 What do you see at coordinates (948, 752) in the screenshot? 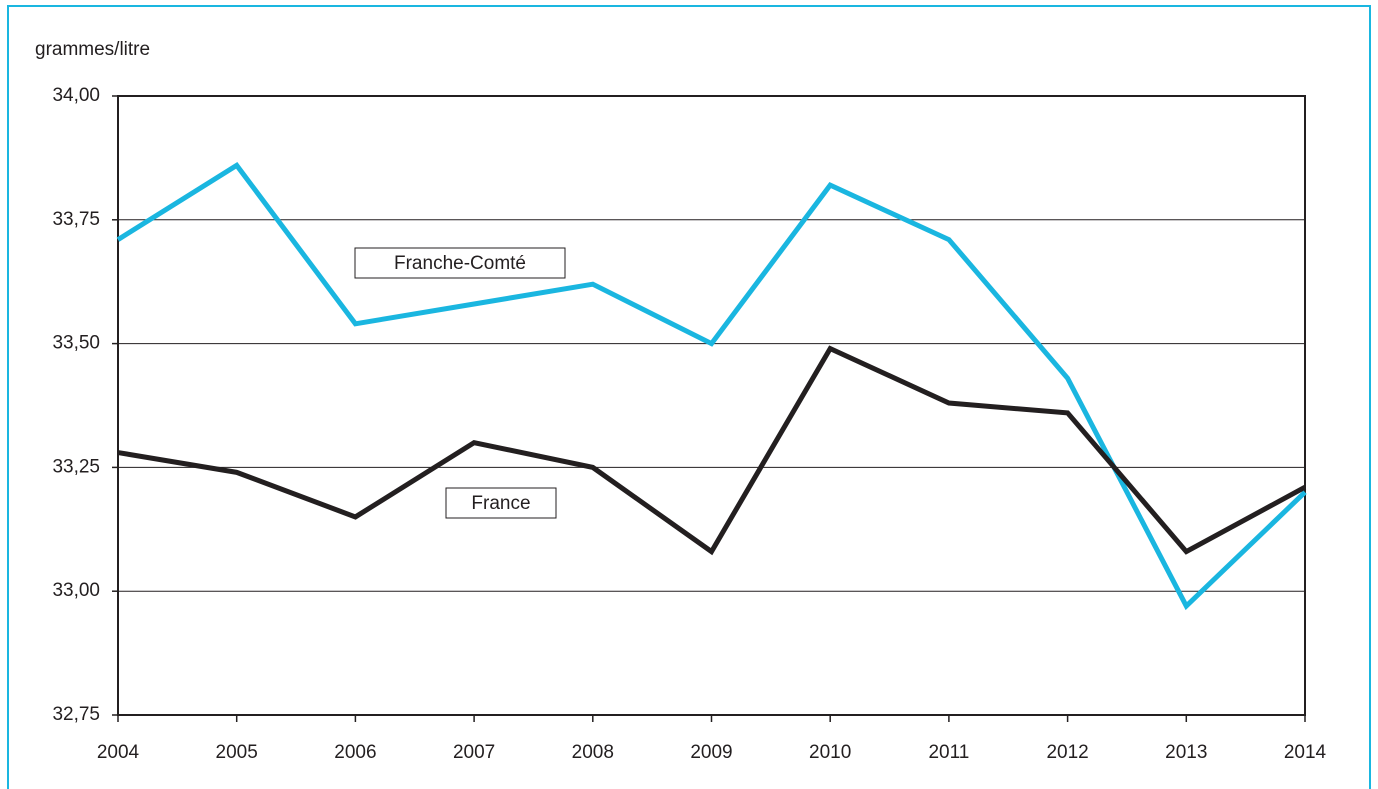
I see `x-tick-label: 2011` at bounding box center [948, 752].